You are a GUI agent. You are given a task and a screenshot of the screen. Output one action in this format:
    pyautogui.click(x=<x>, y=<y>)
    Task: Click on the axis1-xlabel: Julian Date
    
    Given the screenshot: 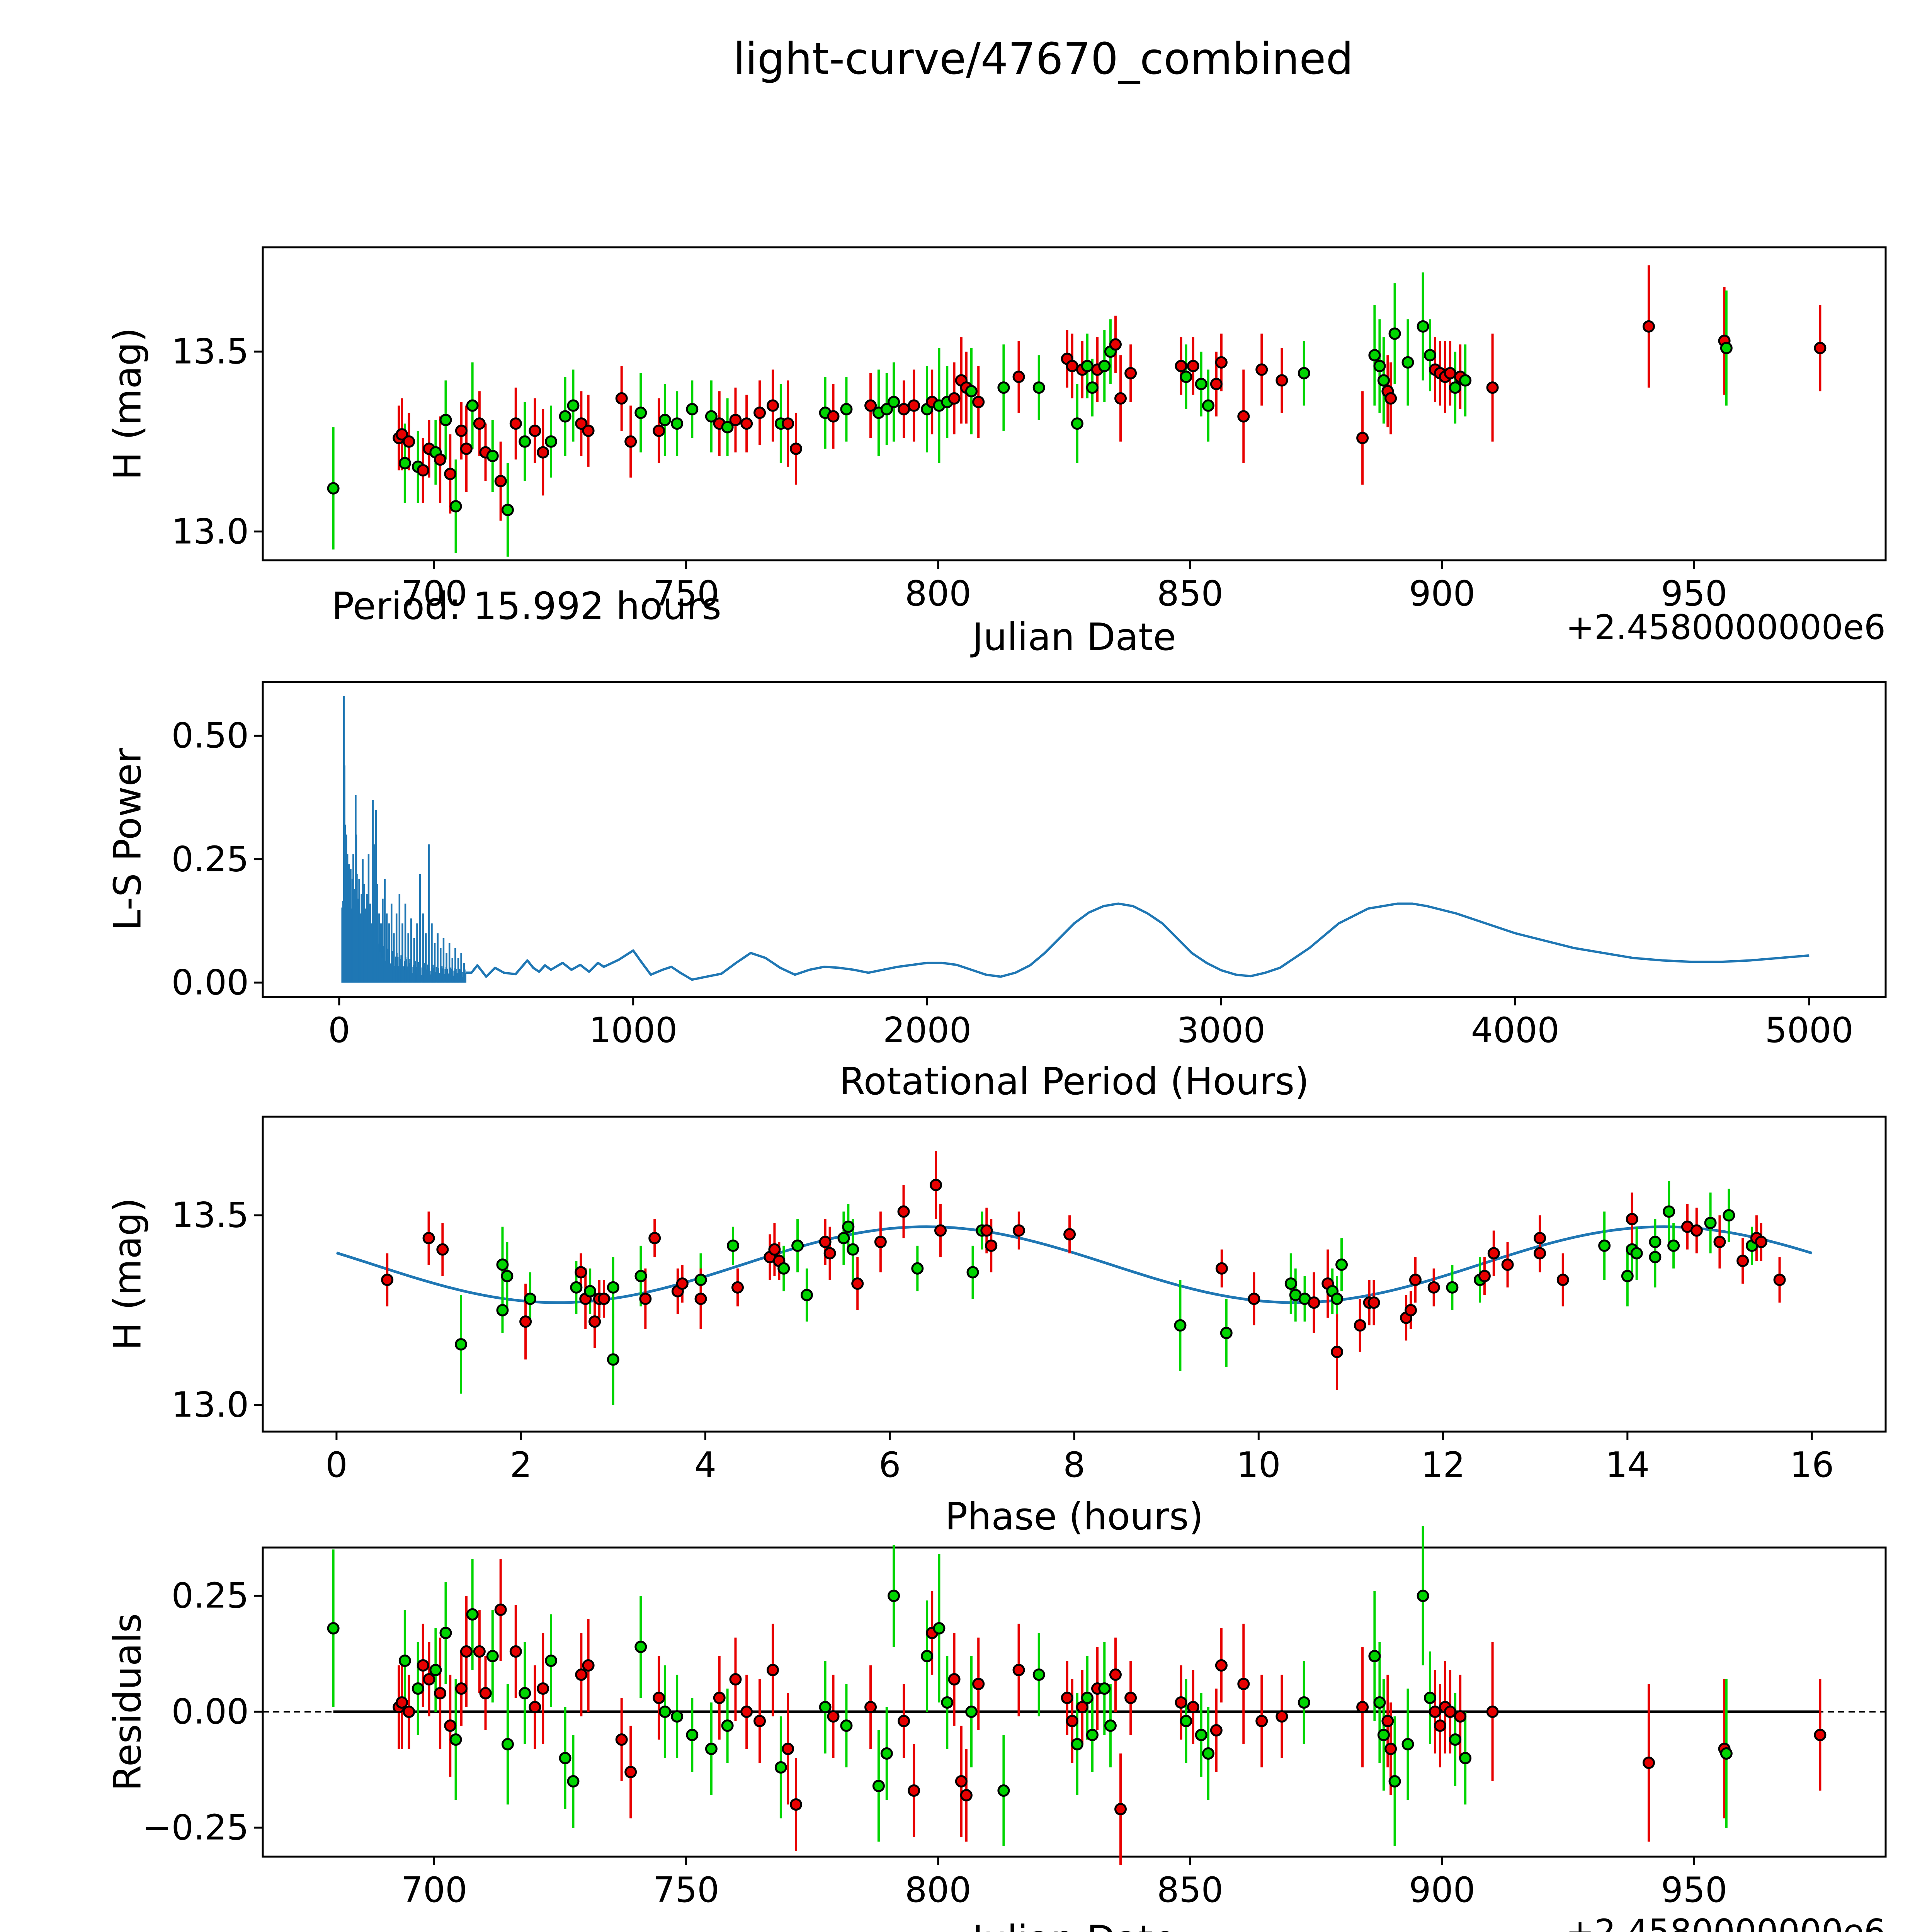 What is the action you would take?
    pyautogui.click(x=1074, y=637)
    